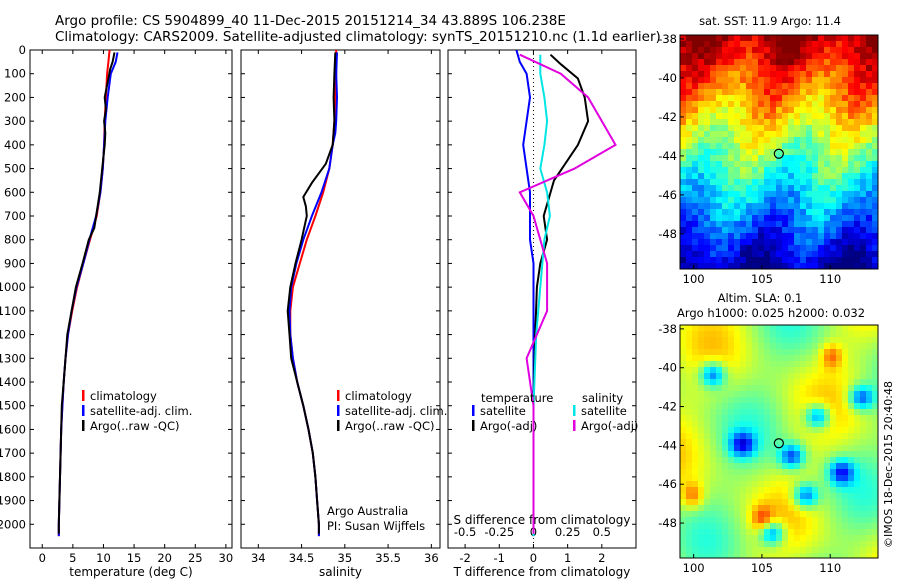 The image size is (900, 580). I want to click on x-tick-label: 35, so click(345, 558).